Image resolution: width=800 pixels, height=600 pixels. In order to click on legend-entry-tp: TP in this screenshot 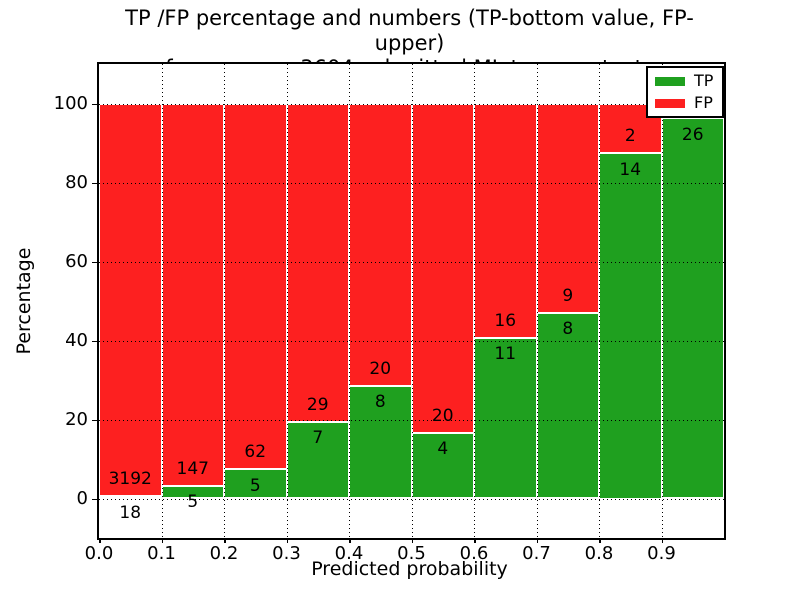, I will do `click(684, 81)`.